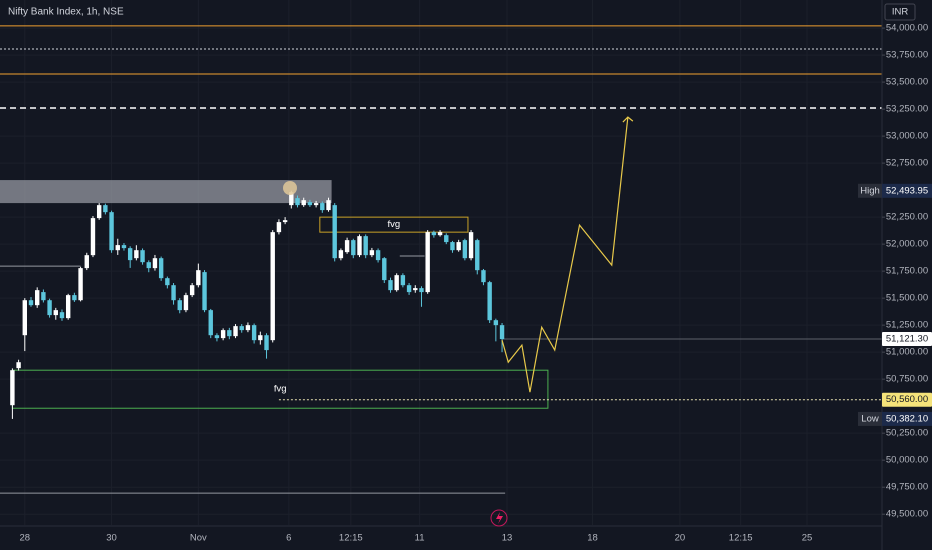 The height and width of the screenshot is (550, 932). I want to click on price-tag-label: 50,560.00, so click(907, 399).